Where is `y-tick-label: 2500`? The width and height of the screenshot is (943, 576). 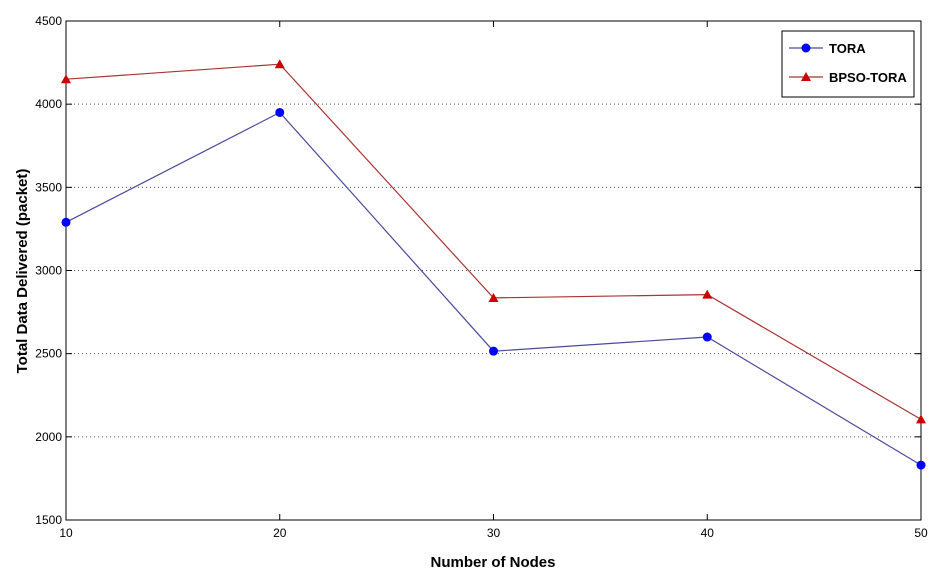
y-tick-label: 2500 is located at coordinates (48, 354).